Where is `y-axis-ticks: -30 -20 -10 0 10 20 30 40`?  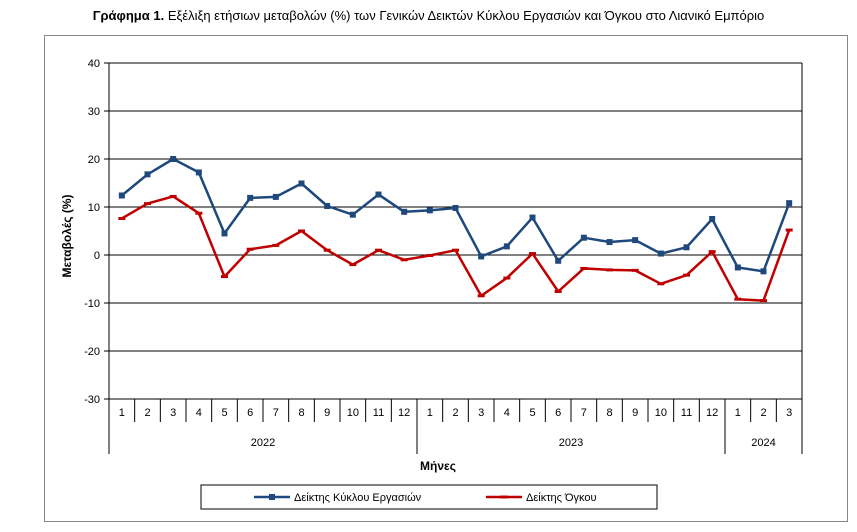 y-axis-ticks: -30 -20 -10 0 10 20 30 40 is located at coordinates (96, 232).